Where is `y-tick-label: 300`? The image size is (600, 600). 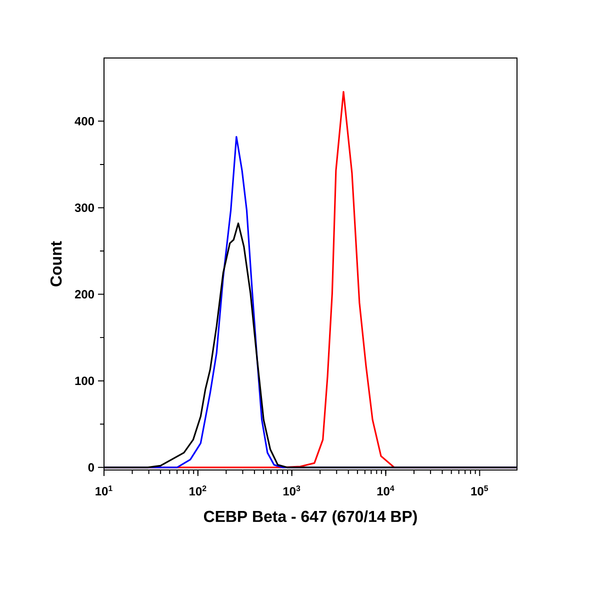 y-tick-label: 300 is located at coordinates (84, 207).